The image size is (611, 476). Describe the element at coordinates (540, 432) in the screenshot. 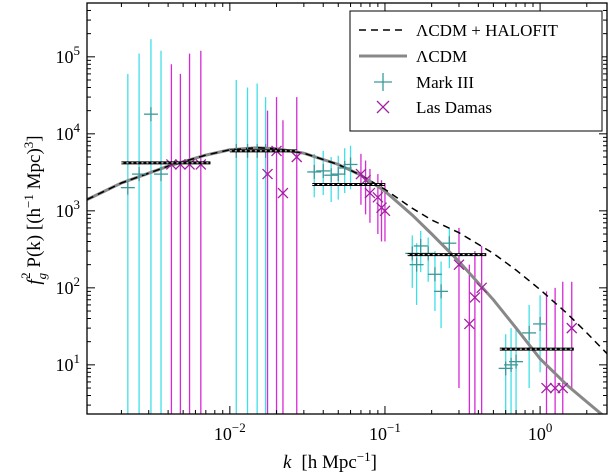

I see `x-tick-label: 10⁰` at that location.